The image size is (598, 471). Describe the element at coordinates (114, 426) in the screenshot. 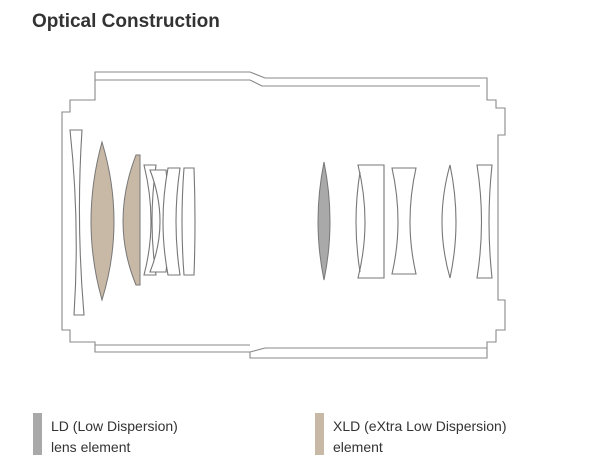

I see `legend-label: LD (Low Dispersion)` at that location.